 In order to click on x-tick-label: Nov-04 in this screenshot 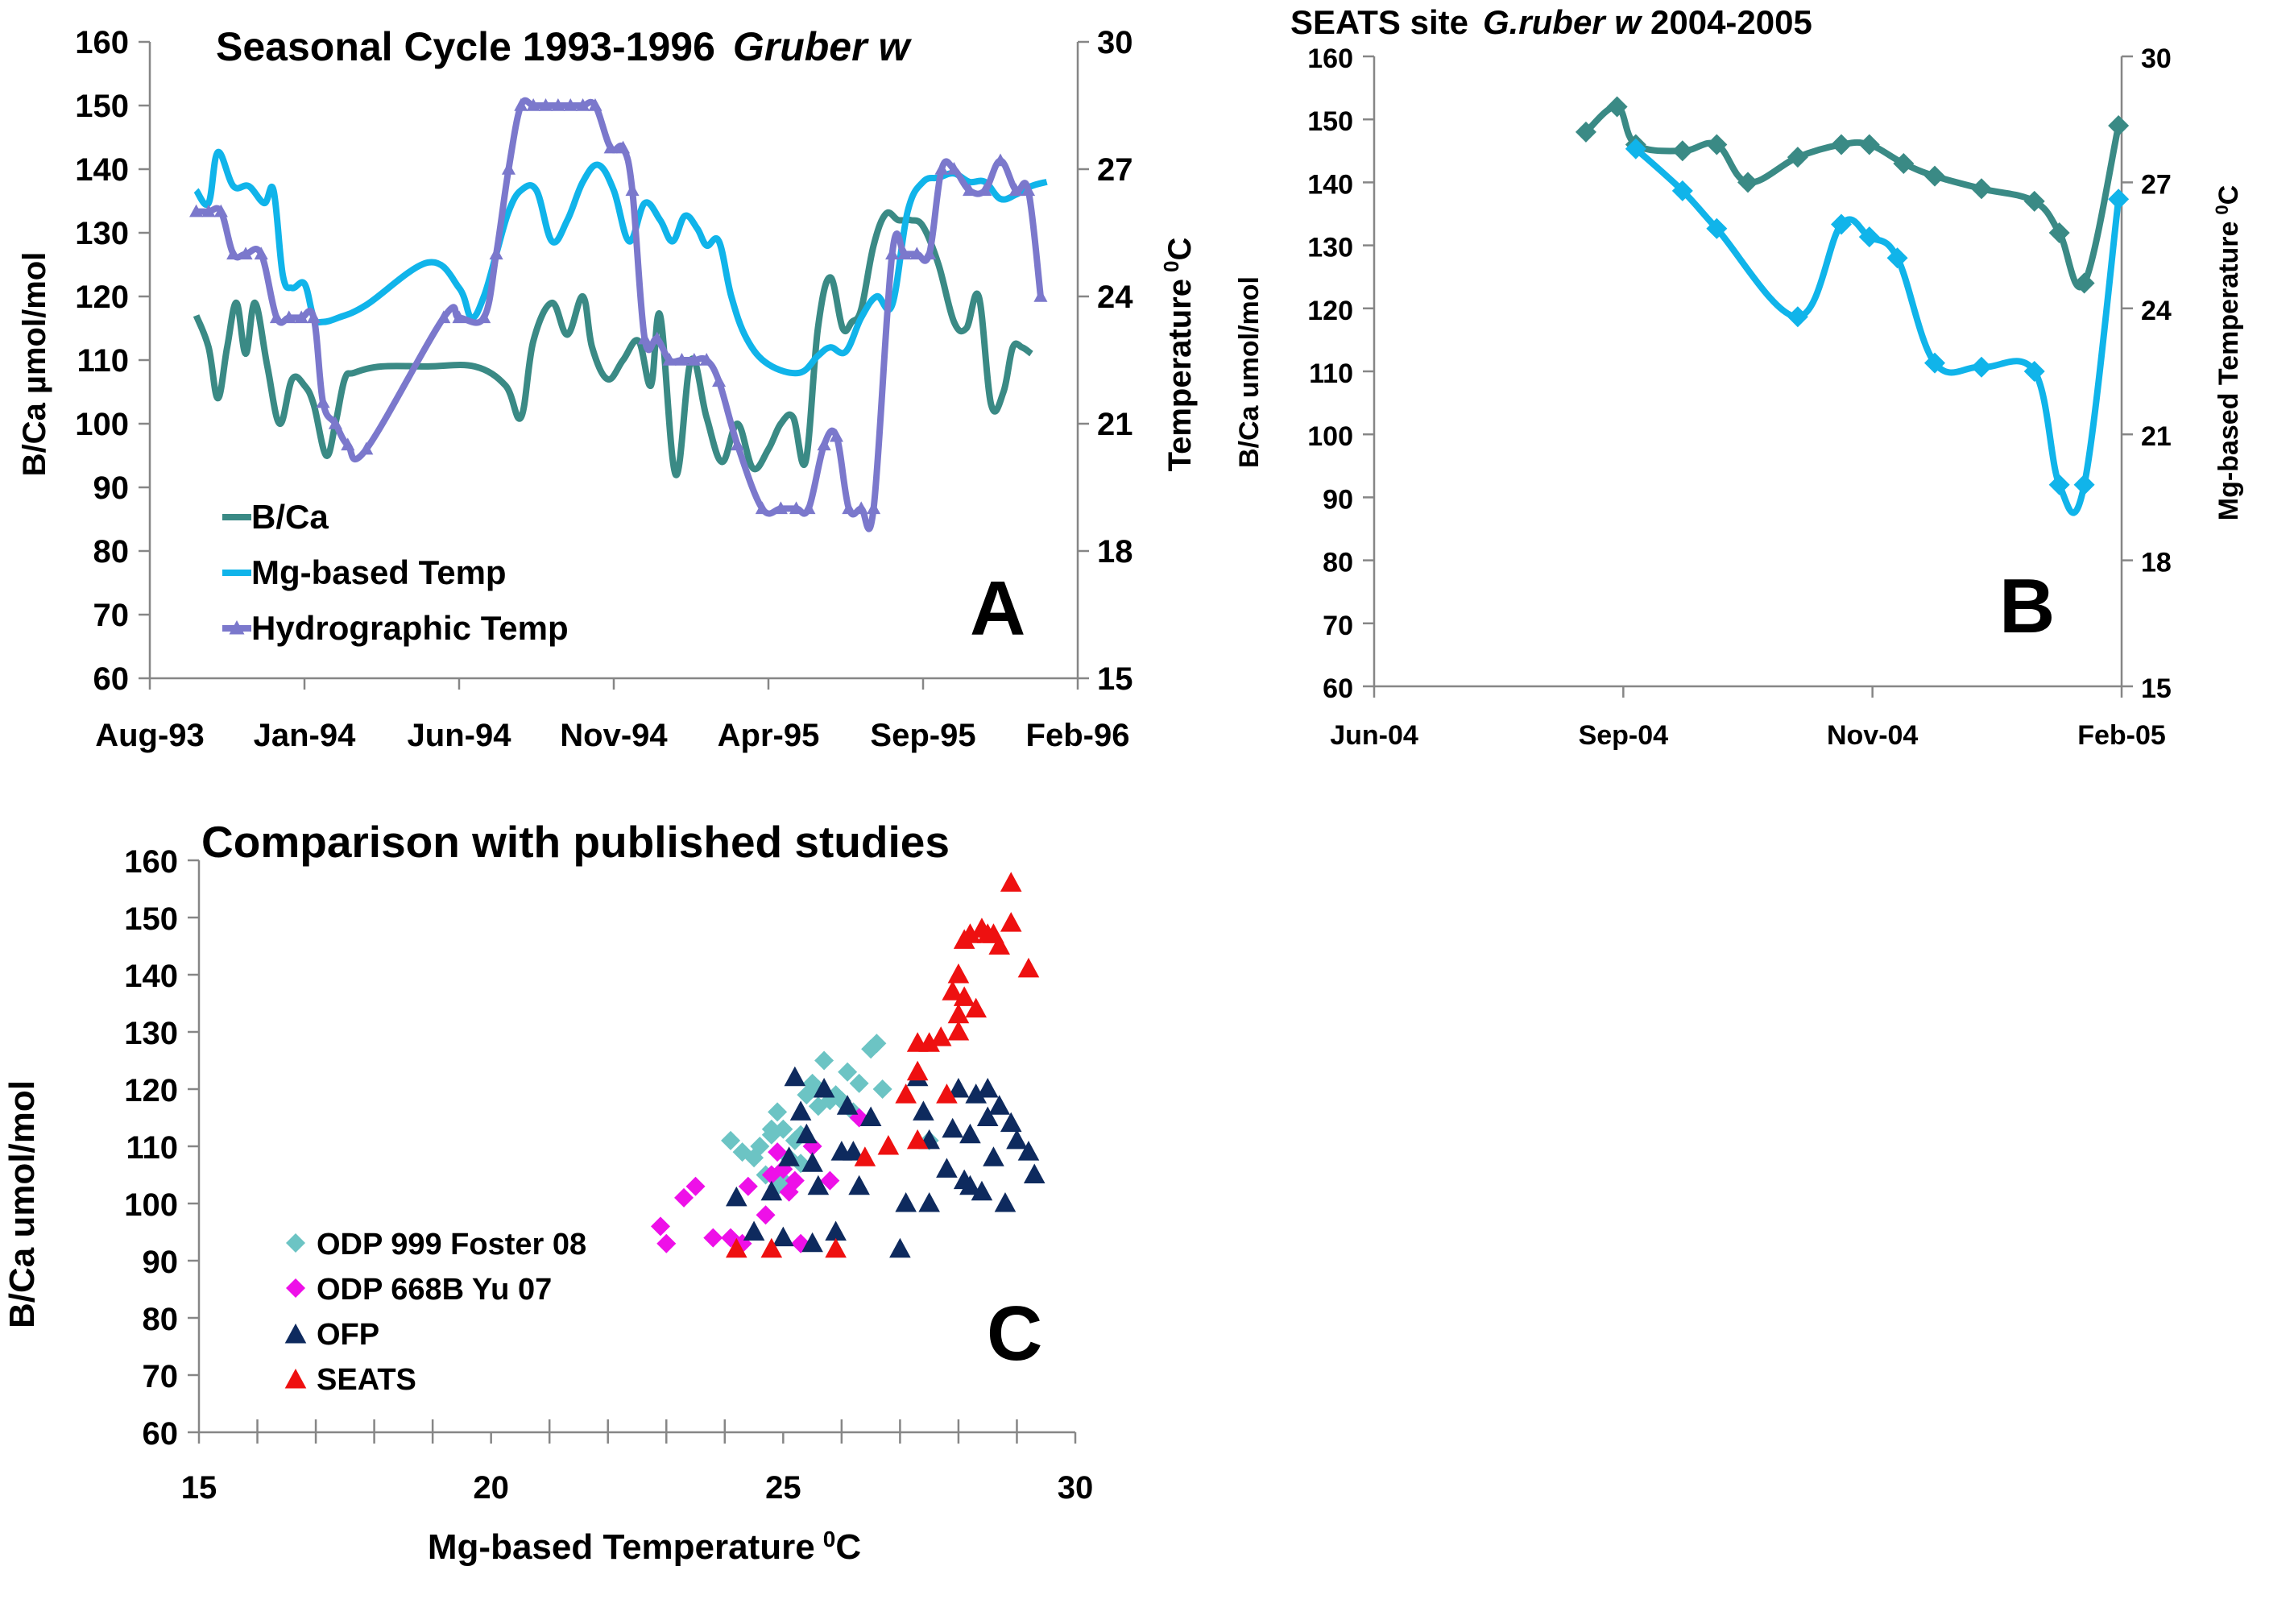, I will do `click(1872, 735)`.